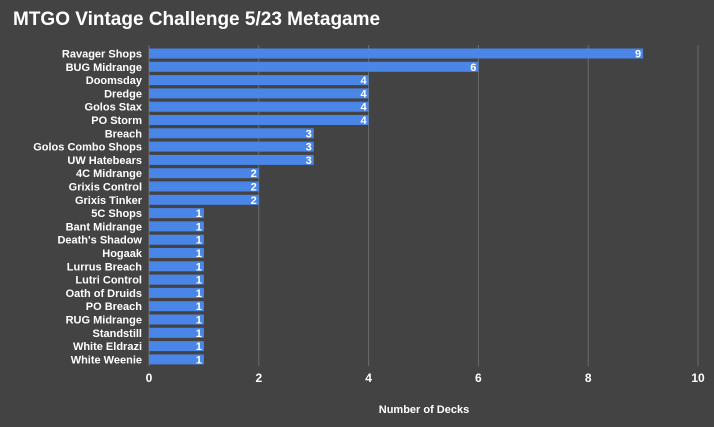 The height and width of the screenshot is (427, 714). I want to click on category-label: Dredge, so click(123, 94).